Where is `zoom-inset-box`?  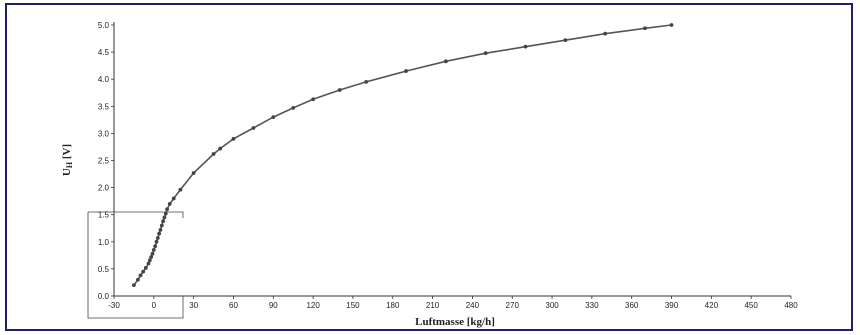 zoom-inset-box is located at coordinates (135, 265).